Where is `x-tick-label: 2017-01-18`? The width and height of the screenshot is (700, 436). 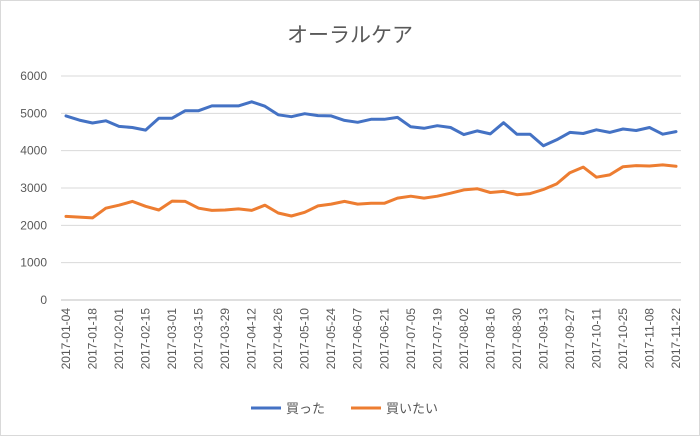 x-tick-label: 2017-01-18 is located at coordinates (93, 339).